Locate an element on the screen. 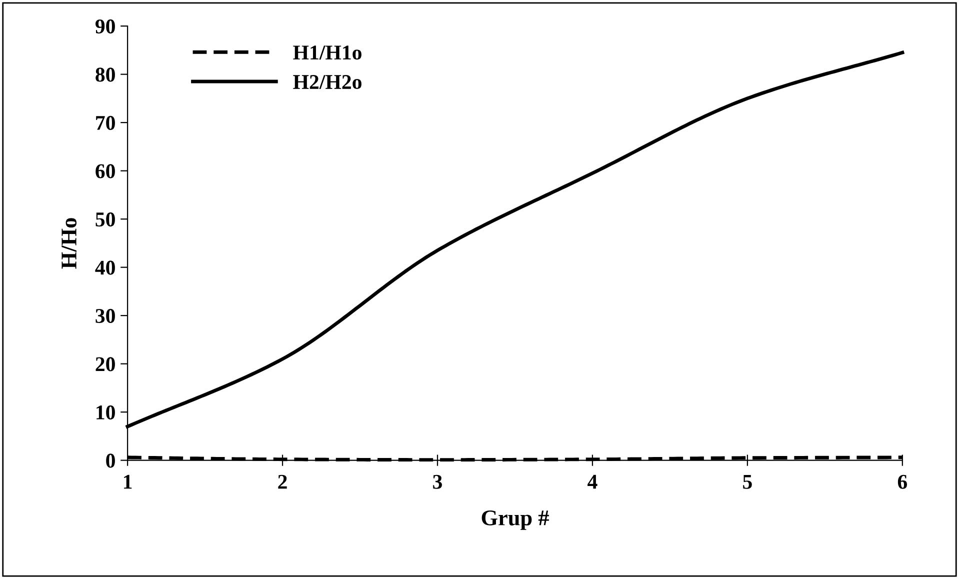 This screenshot has width=959, height=579. x-tick-label: 6 is located at coordinates (903, 481).